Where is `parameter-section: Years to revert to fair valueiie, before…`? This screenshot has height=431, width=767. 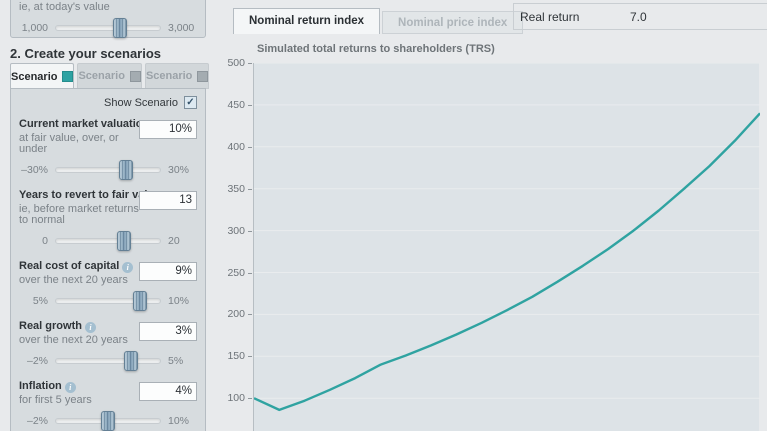 parameter-section: Years to revert to fair valueiie, before… is located at coordinates (108, 220).